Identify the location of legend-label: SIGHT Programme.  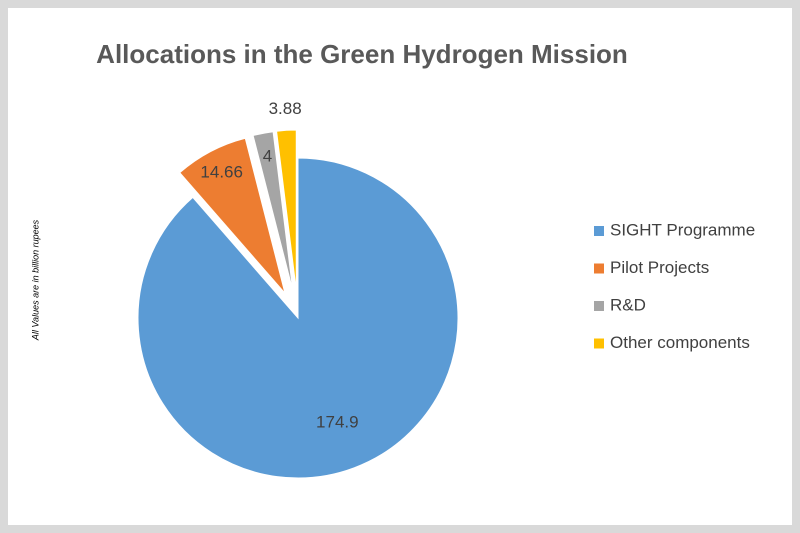
(682, 229).